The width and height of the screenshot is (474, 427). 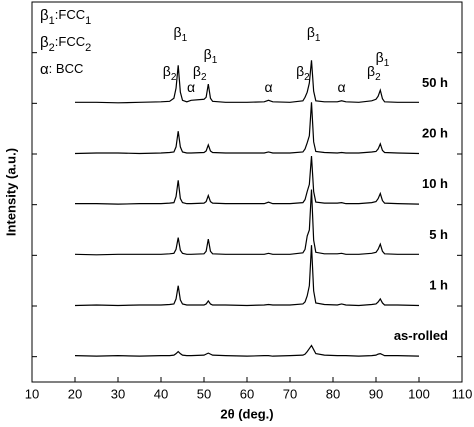 I want to click on phase-name-sub: 2, so click(x=88, y=48).